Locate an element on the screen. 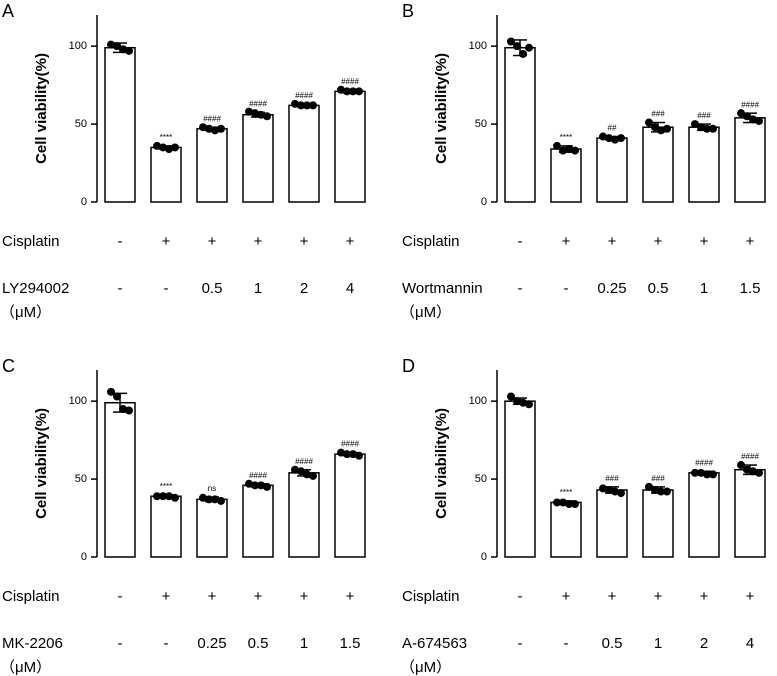 Image resolution: width=777 pixels, height=676 pixels. row-cell: 2 is located at coordinates (704, 643).